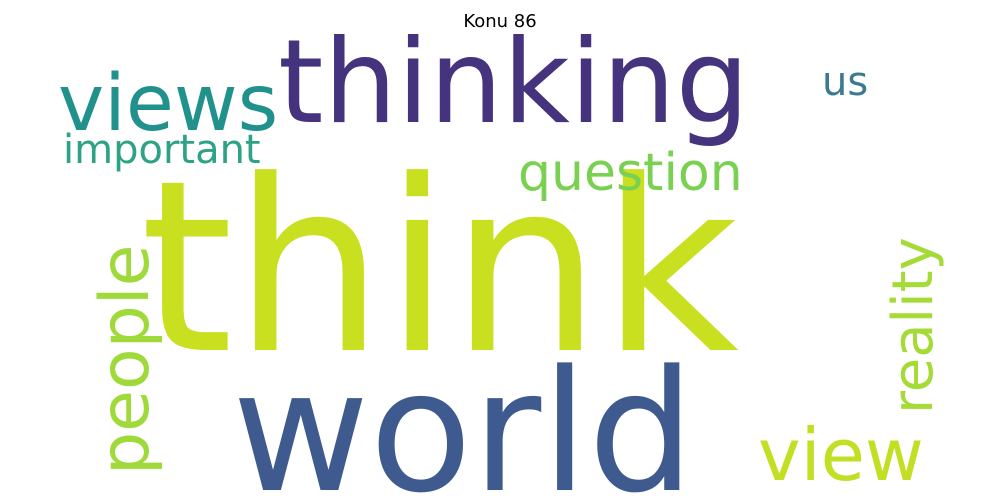 Image resolution: width=1000 pixels, height=500 pixels. What do you see at coordinates (162, 150) in the screenshot?
I see `word-important: important` at bounding box center [162, 150].